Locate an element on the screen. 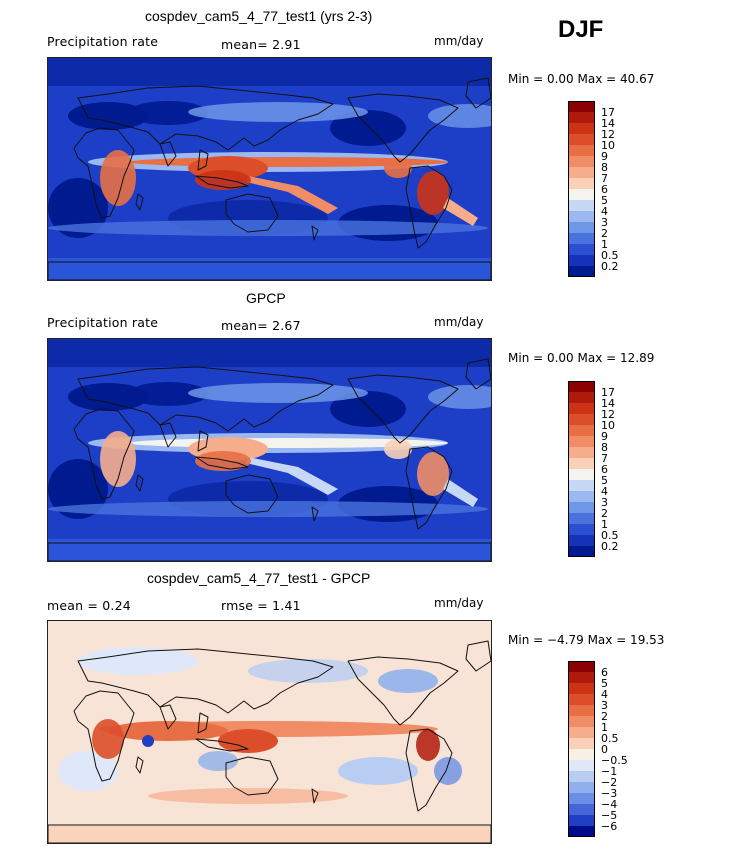 The height and width of the screenshot is (847, 733). colorbar-level-label: −3 is located at coordinates (609, 793).